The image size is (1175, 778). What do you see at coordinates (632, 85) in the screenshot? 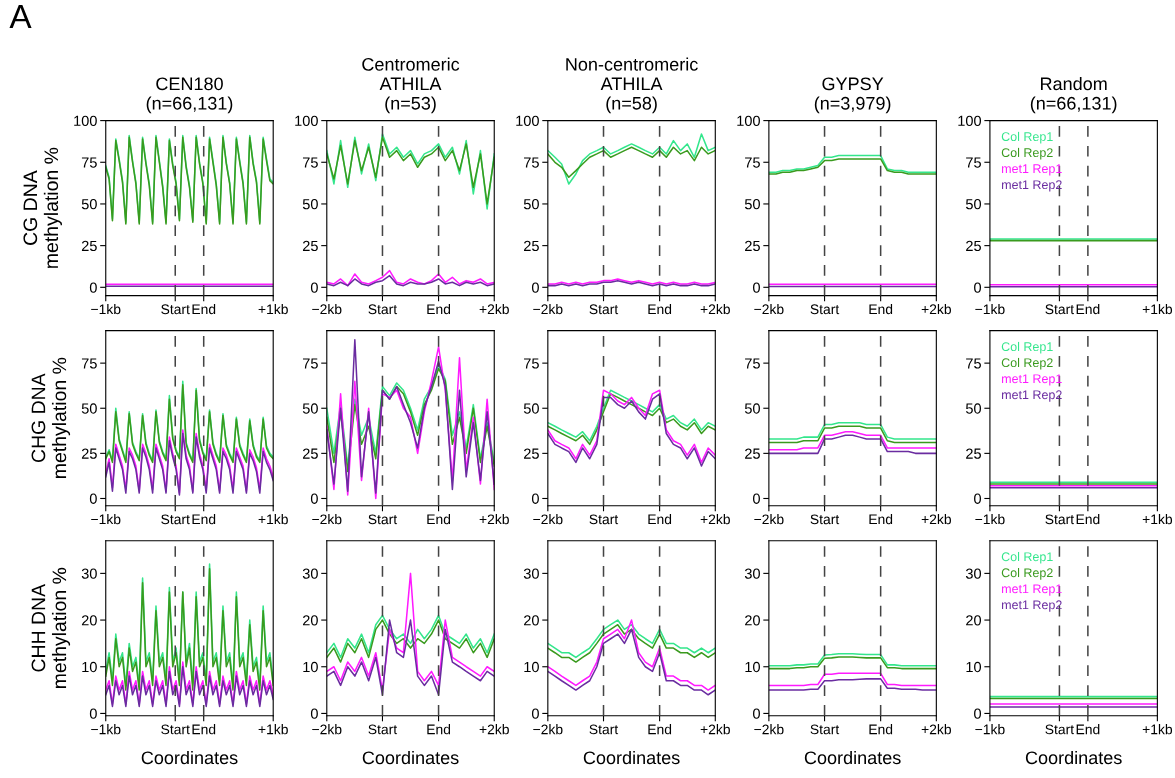
I see `chart-title: Non-centromeric ATHILA (n=58)` at bounding box center [632, 85].